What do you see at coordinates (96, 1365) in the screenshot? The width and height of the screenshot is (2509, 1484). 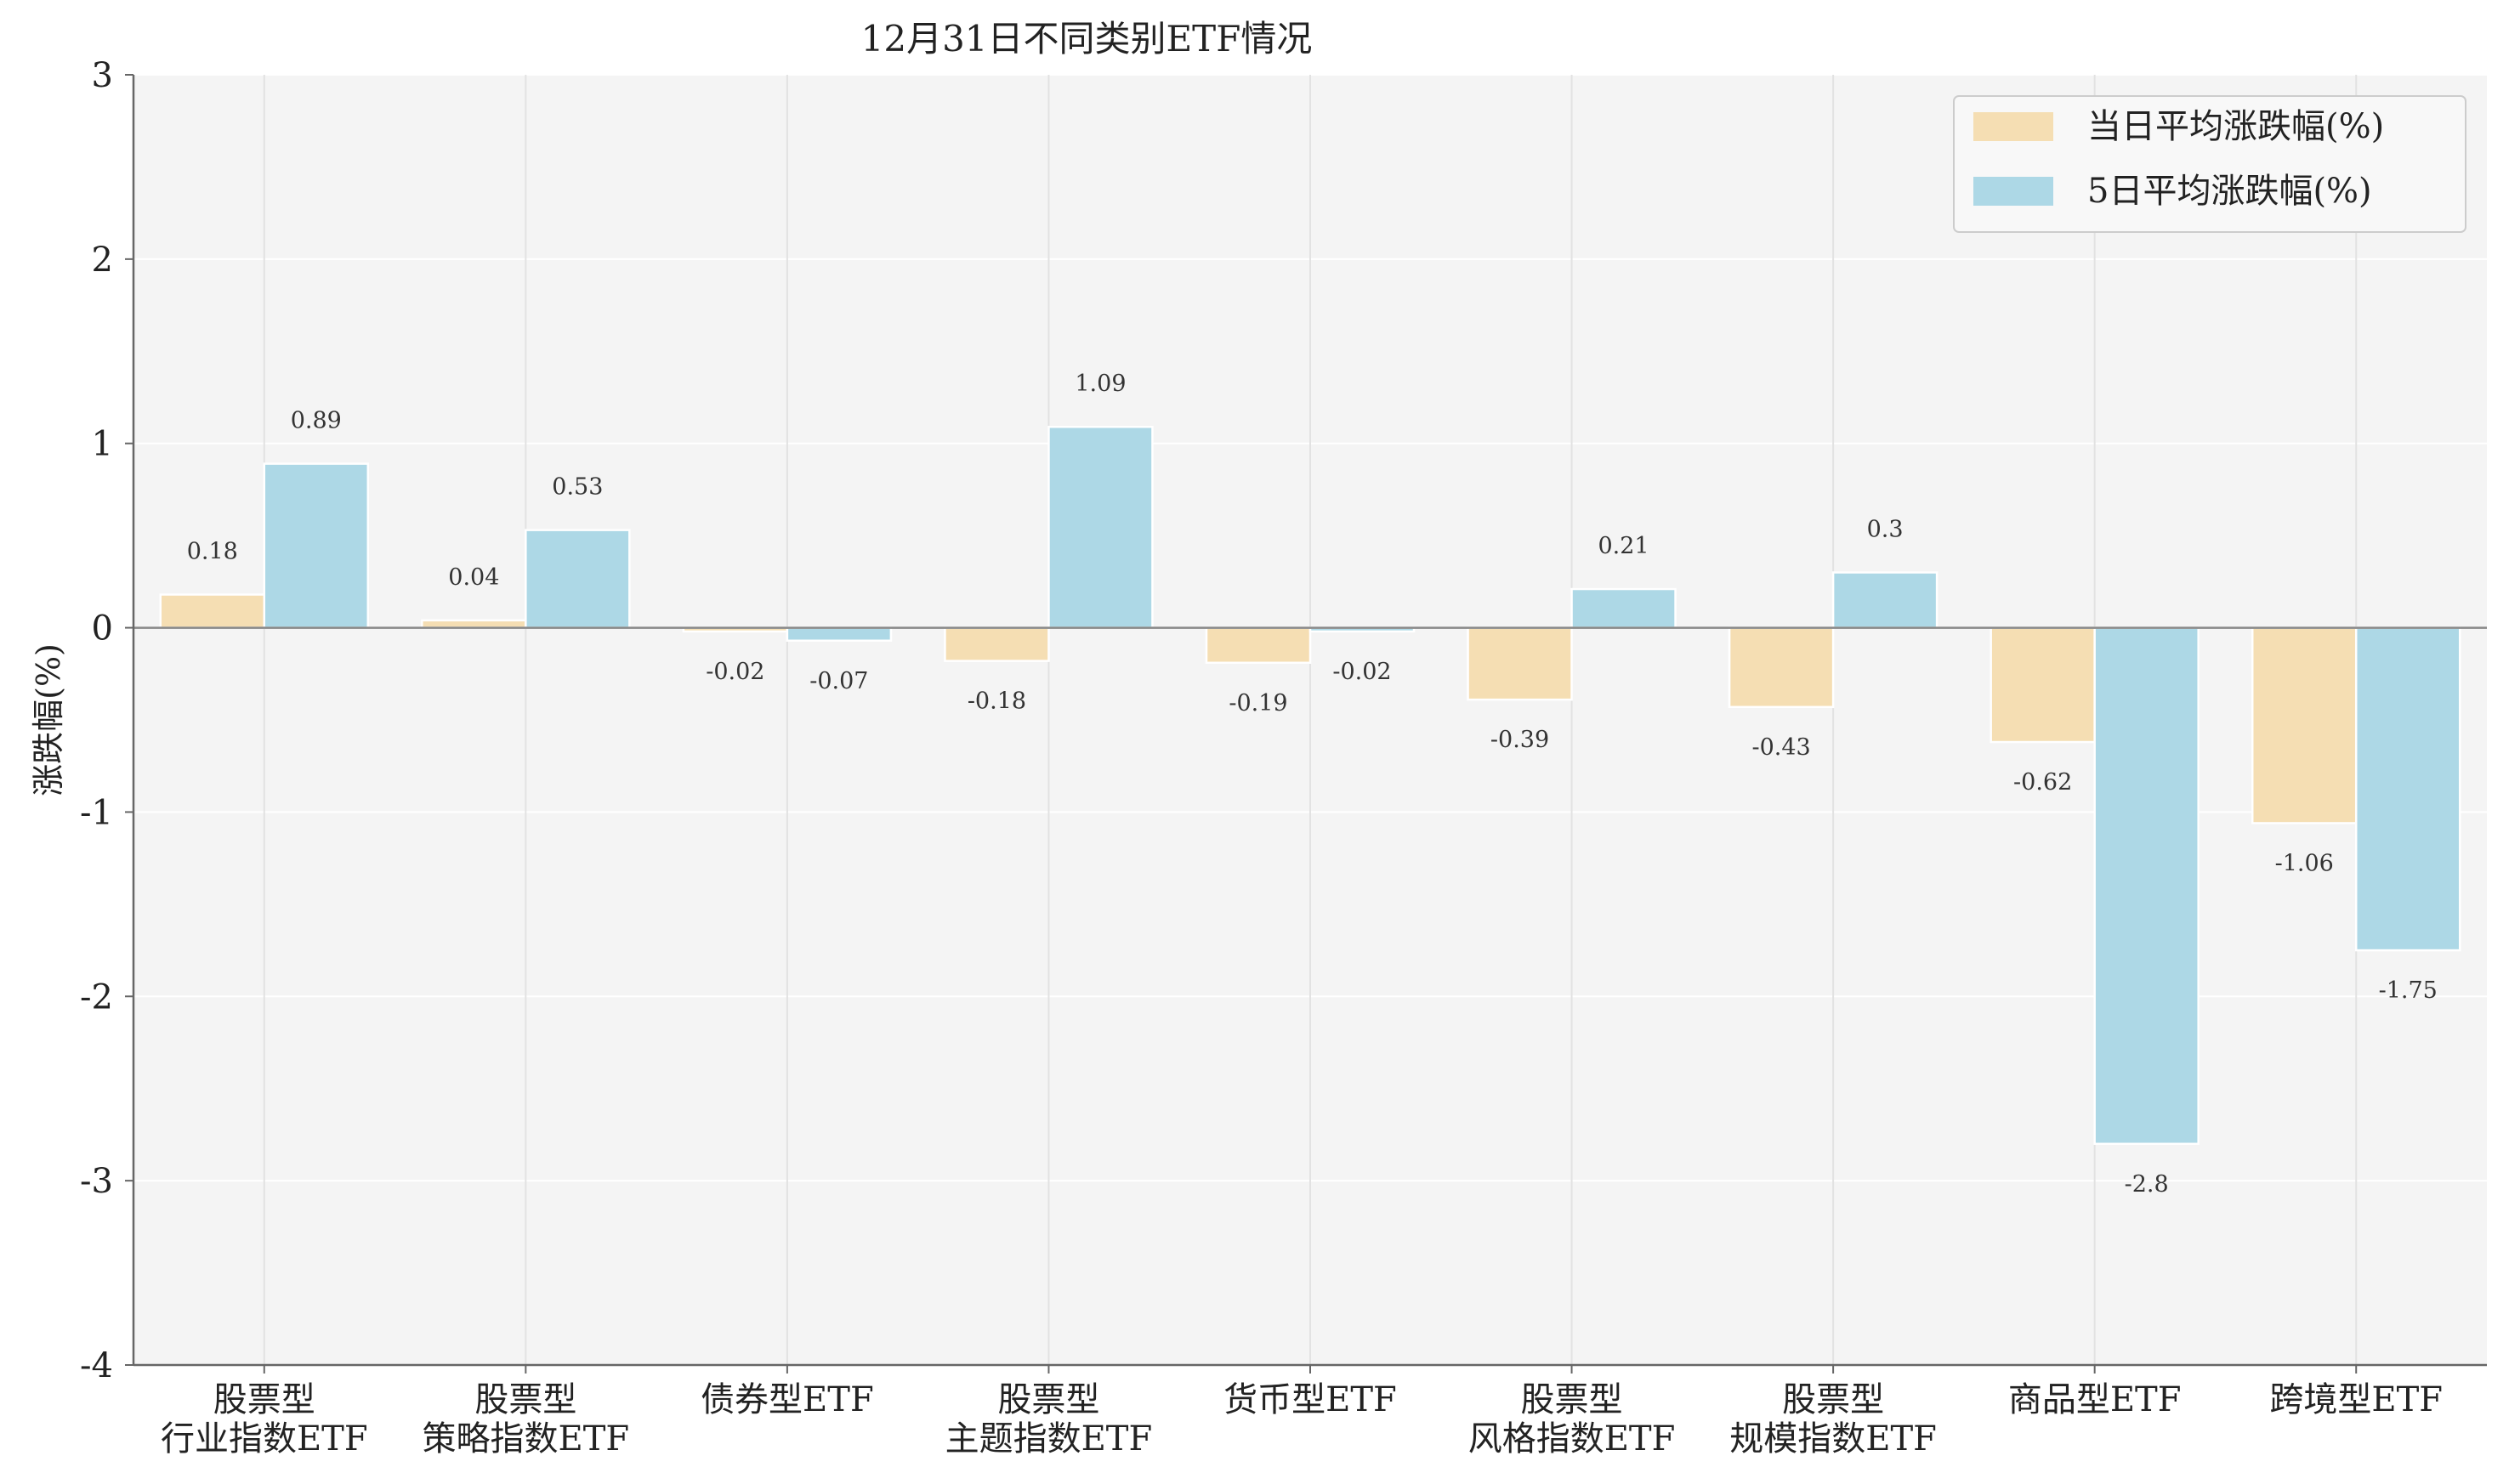 I see `y-tick-label: -4` at bounding box center [96, 1365].